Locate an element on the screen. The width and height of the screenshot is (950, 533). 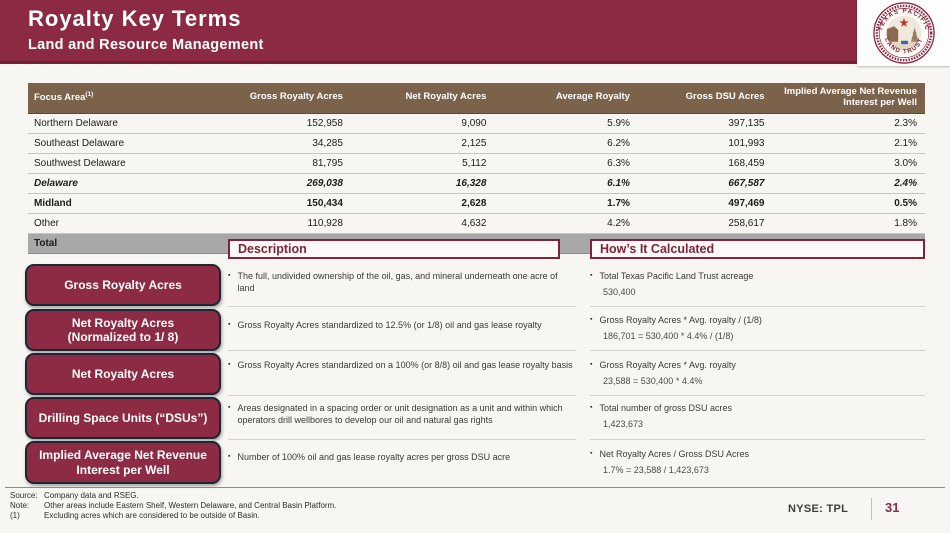
company-logo: TEXAS PACIFIC LAND TRUST is located at coordinates (903, 33).